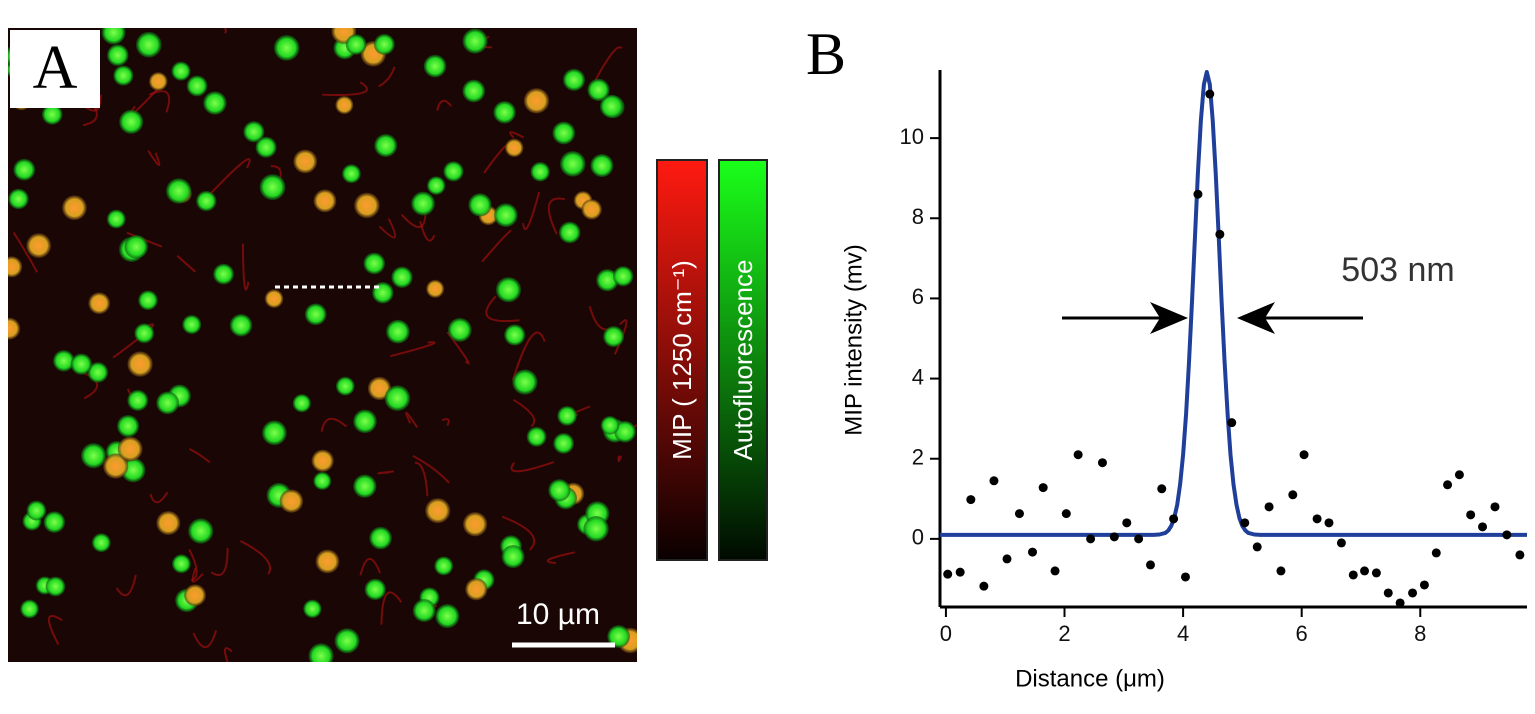 The height and width of the screenshot is (714, 1535). Describe the element at coordinates (1212, 318) in the screenshot. I see `fwhm-arrows` at that location.